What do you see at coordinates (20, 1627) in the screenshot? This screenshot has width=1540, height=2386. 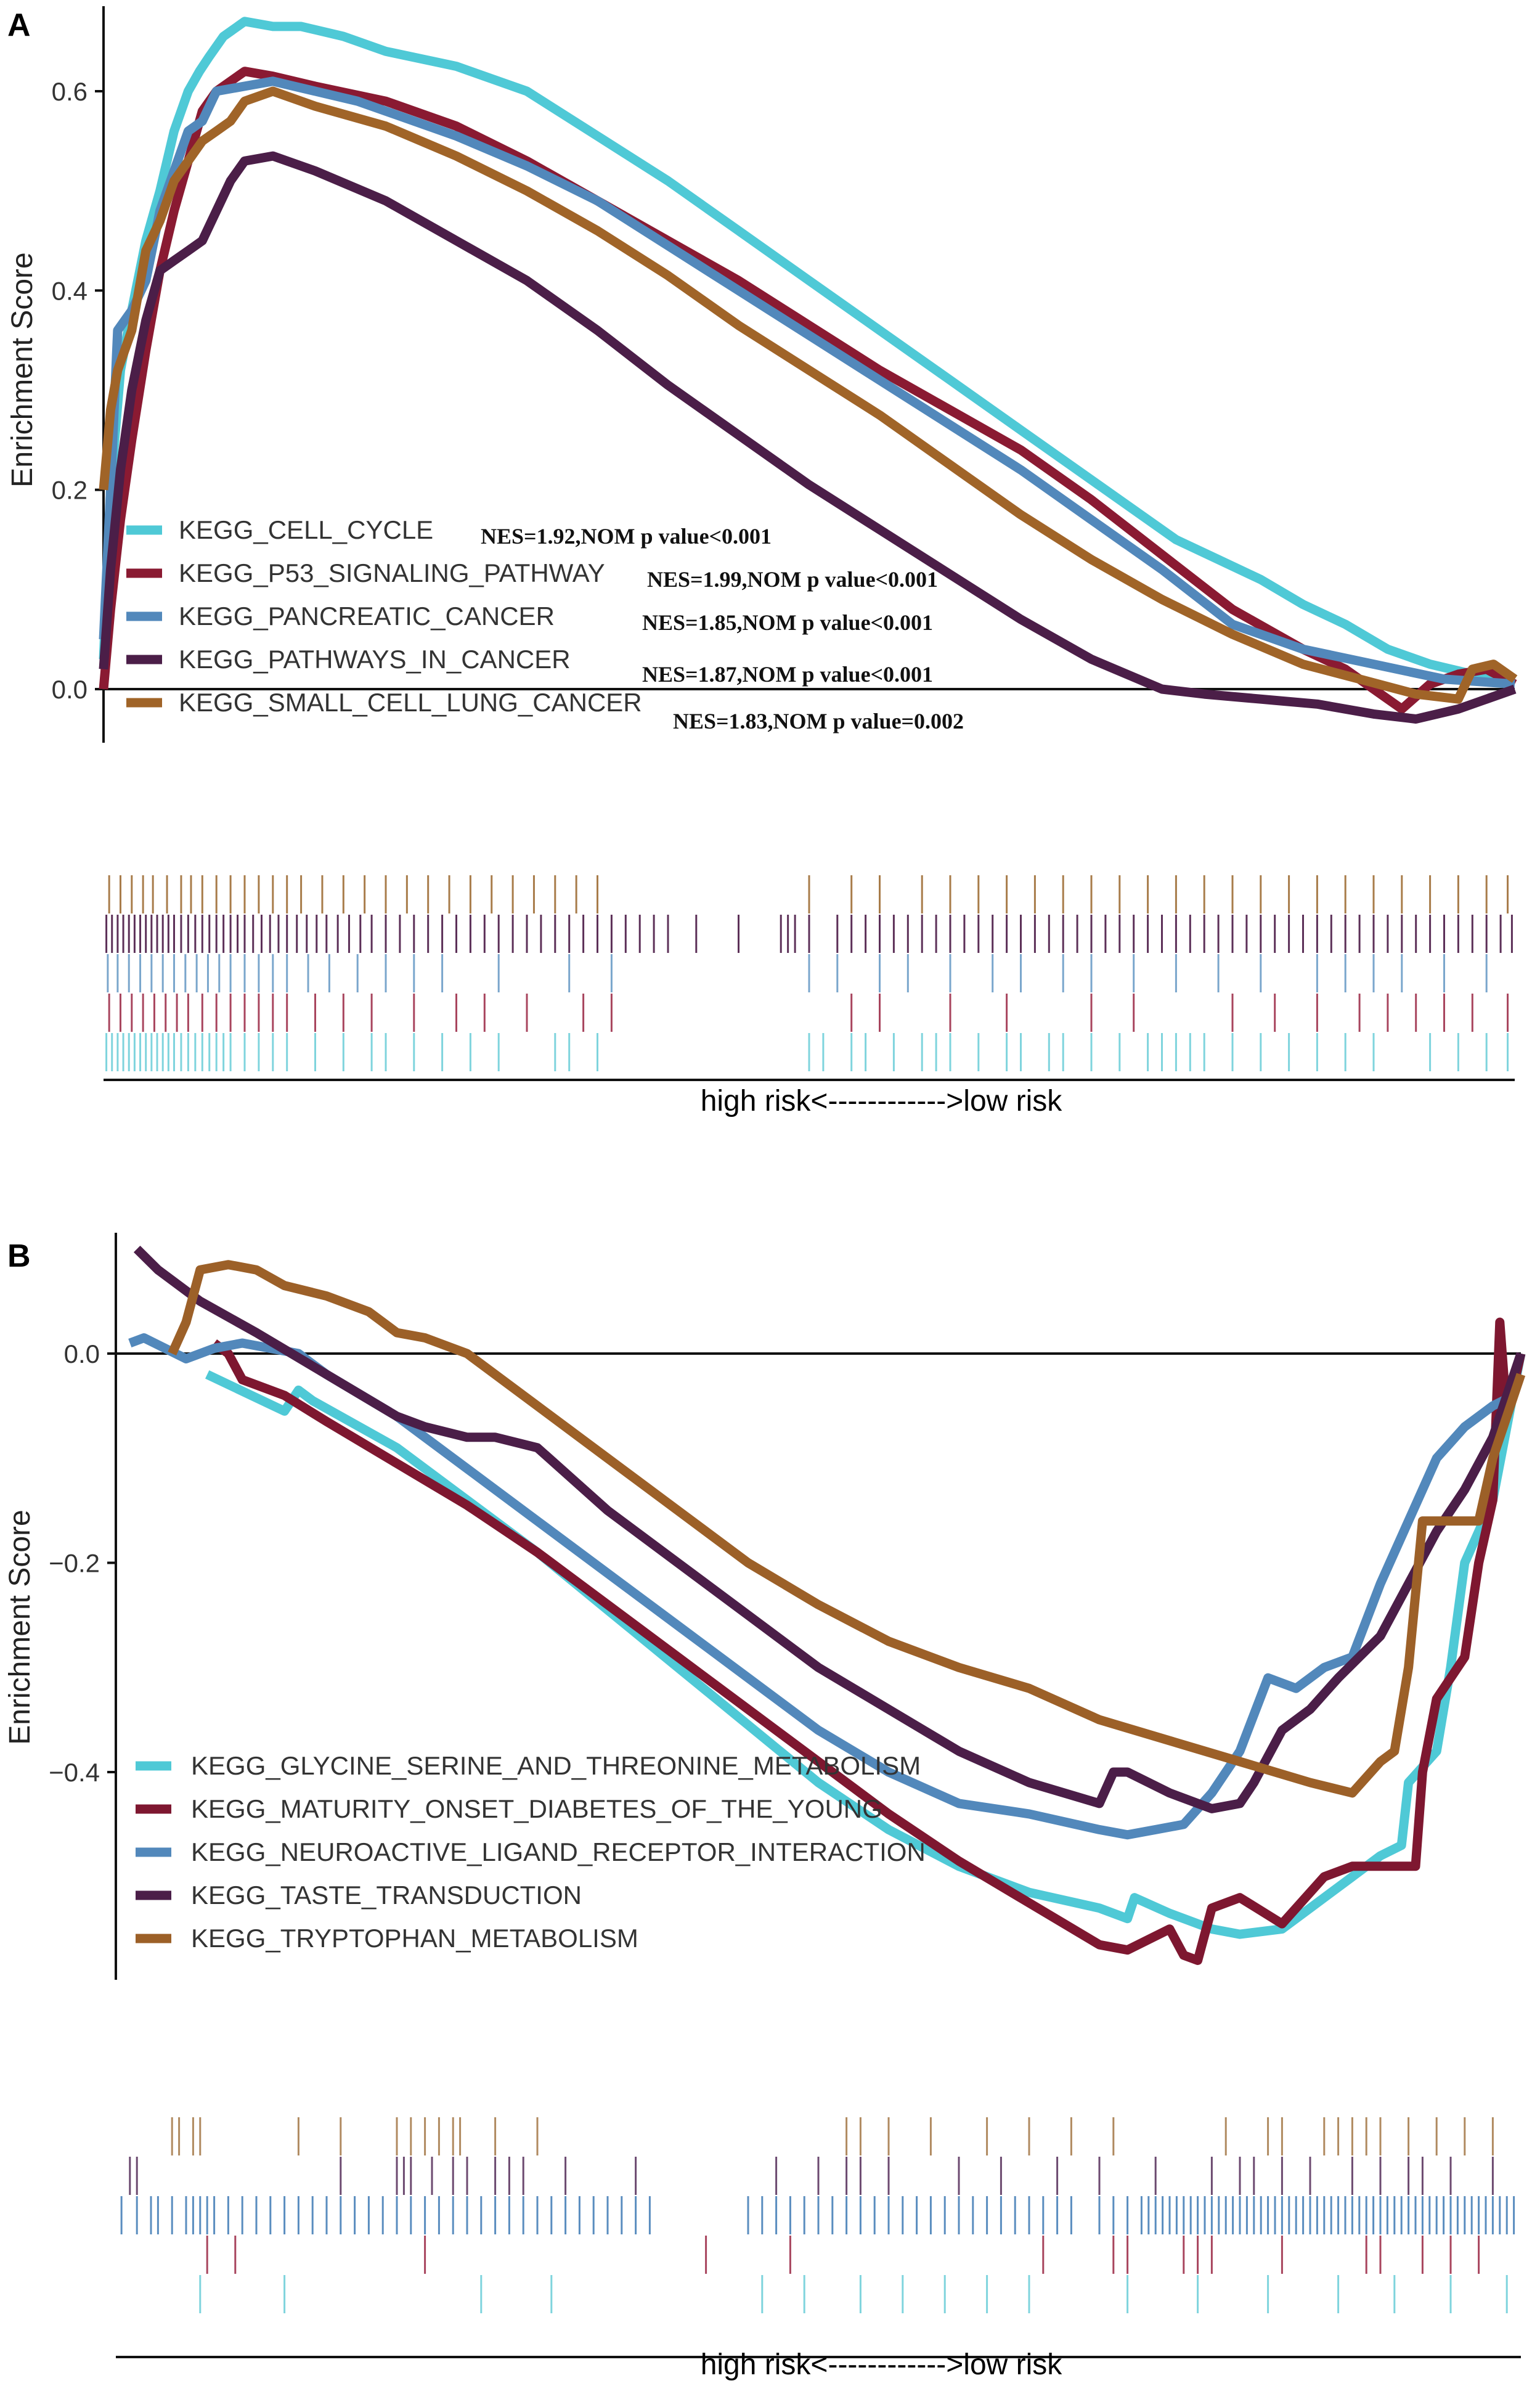 I see `panel-b-y-axis-title: Enrichment Score` at bounding box center [20, 1627].